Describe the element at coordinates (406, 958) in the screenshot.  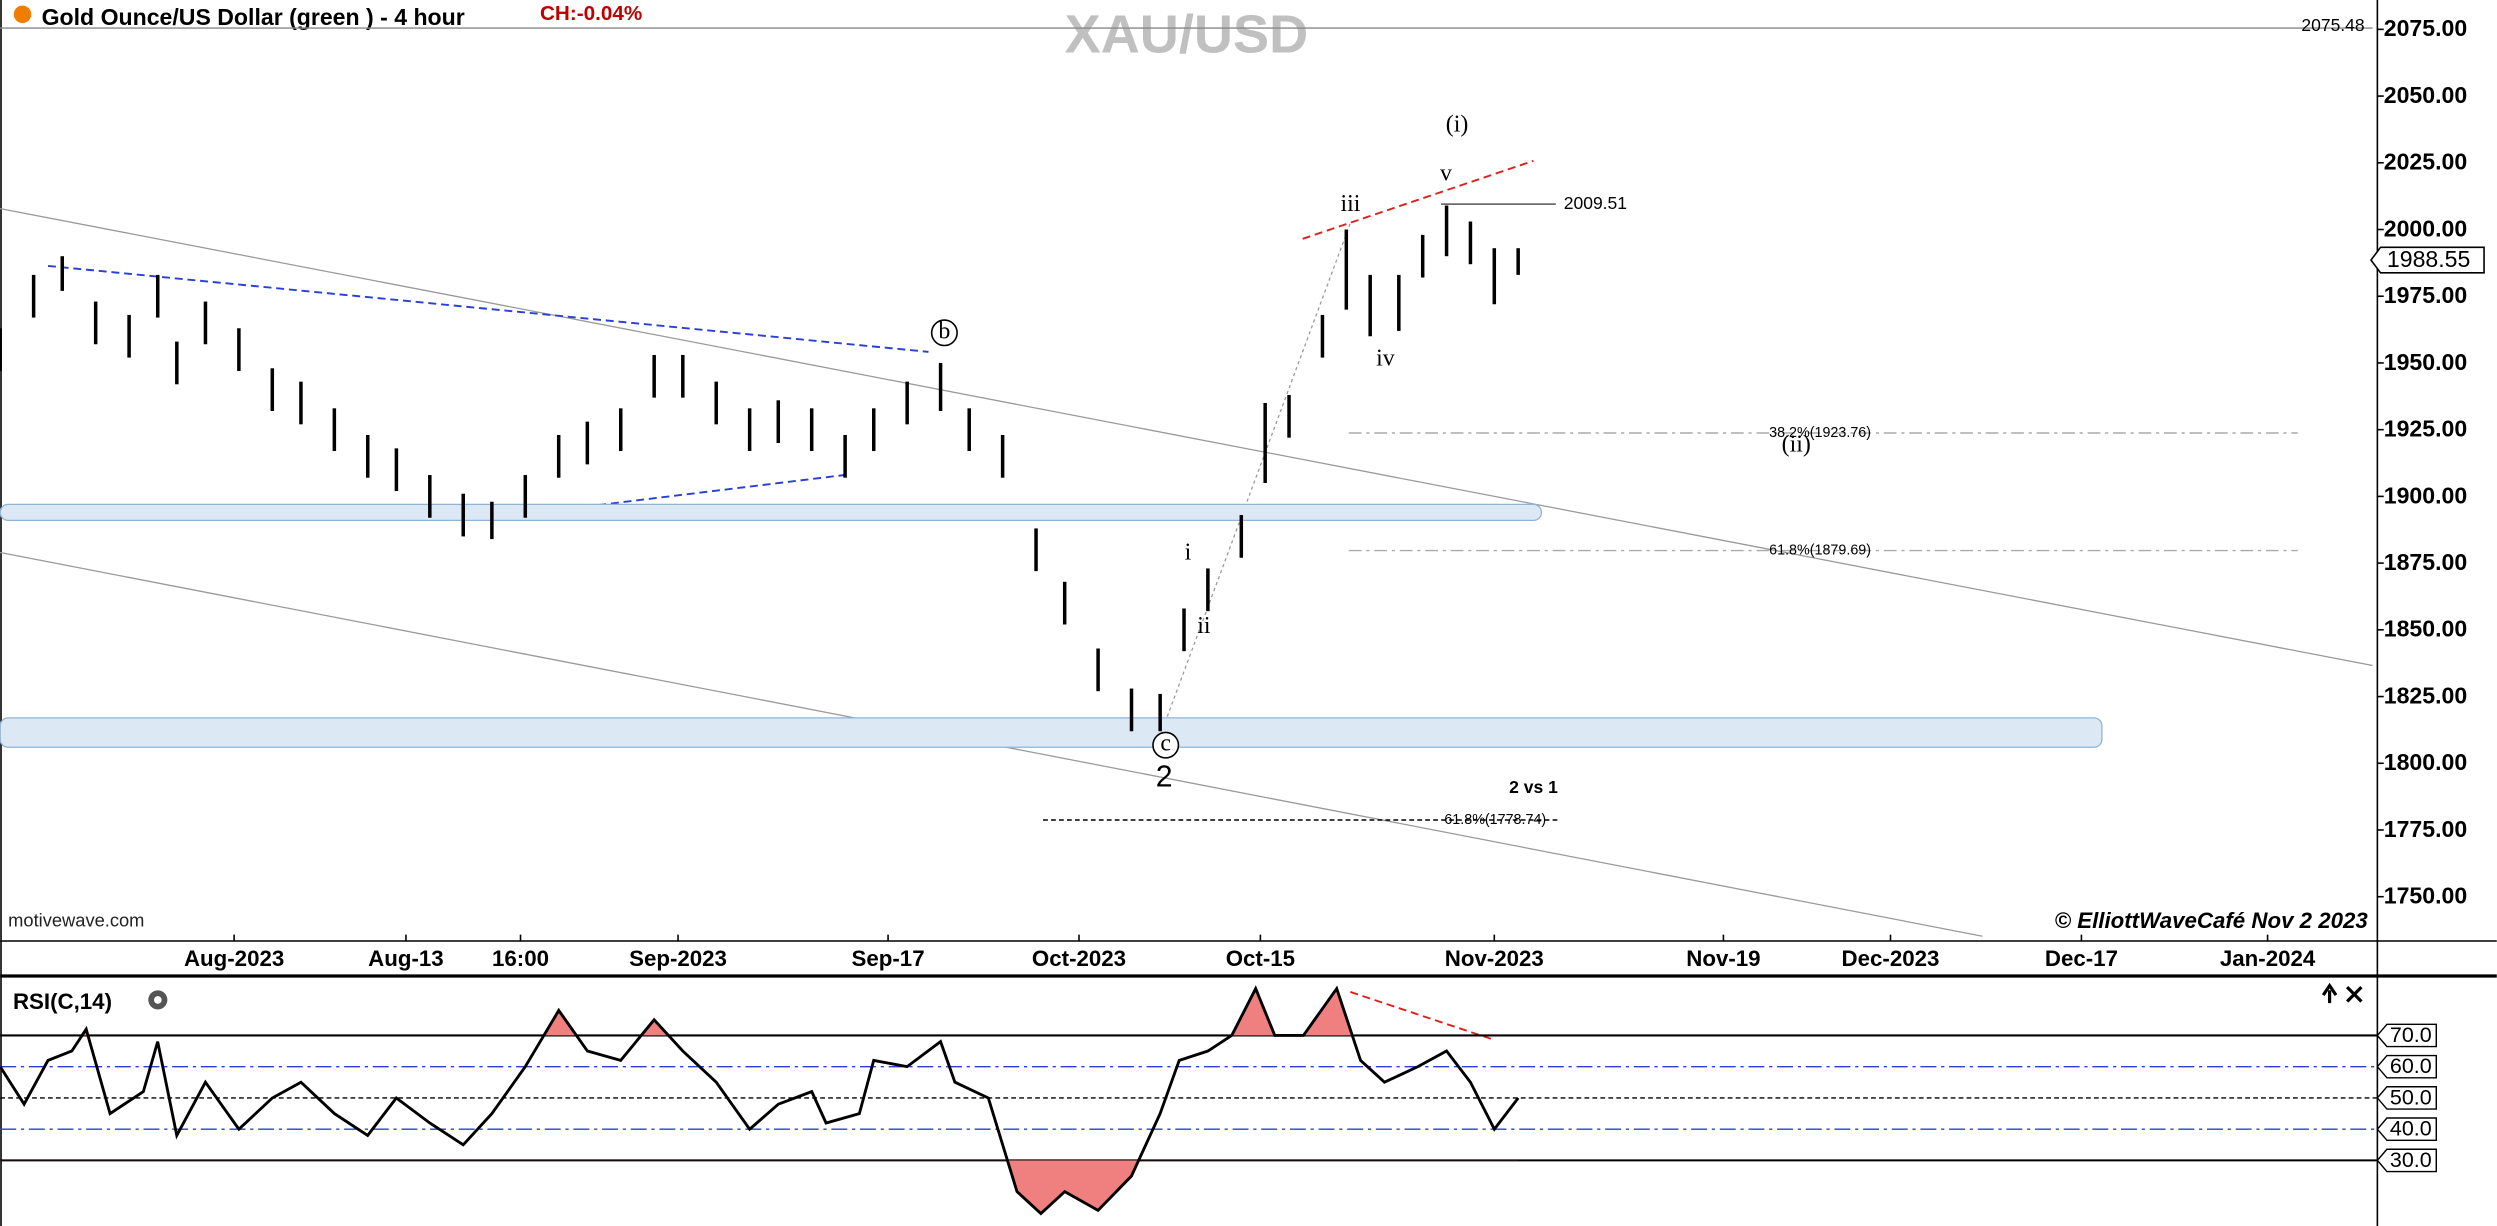
I see `x-tick-label: Aug-13` at that location.